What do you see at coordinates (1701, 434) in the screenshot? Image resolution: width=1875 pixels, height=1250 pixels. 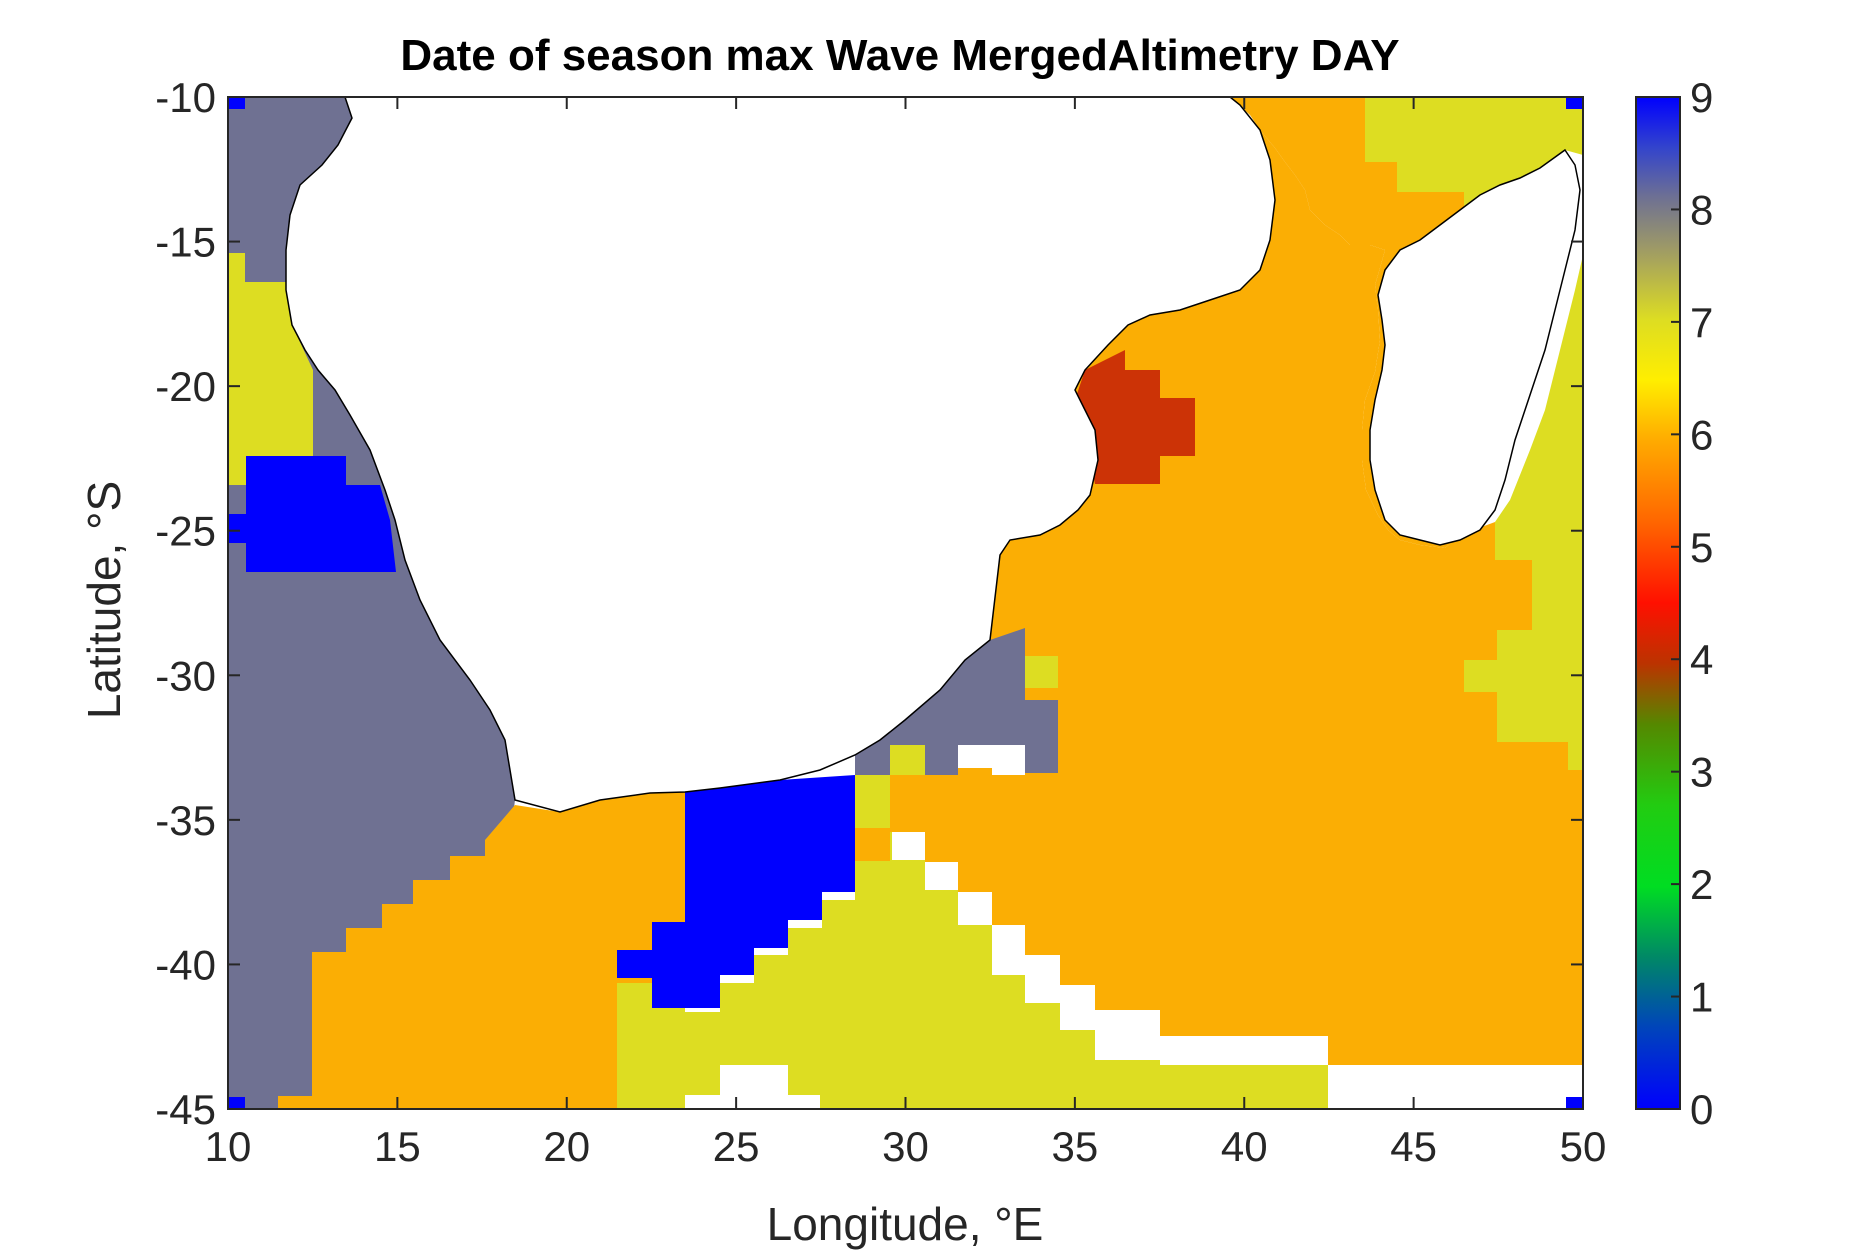 I see `colorbar-tick-label: 6` at bounding box center [1701, 434].